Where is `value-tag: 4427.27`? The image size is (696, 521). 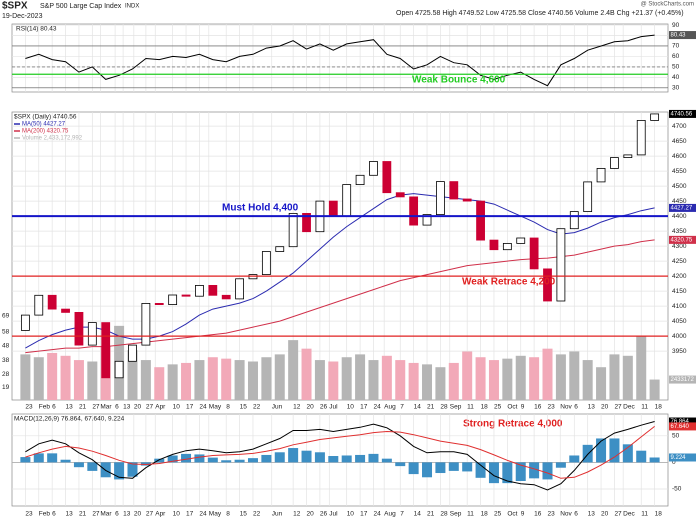 value-tag: 4427.27 is located at coordinates (682, 208).